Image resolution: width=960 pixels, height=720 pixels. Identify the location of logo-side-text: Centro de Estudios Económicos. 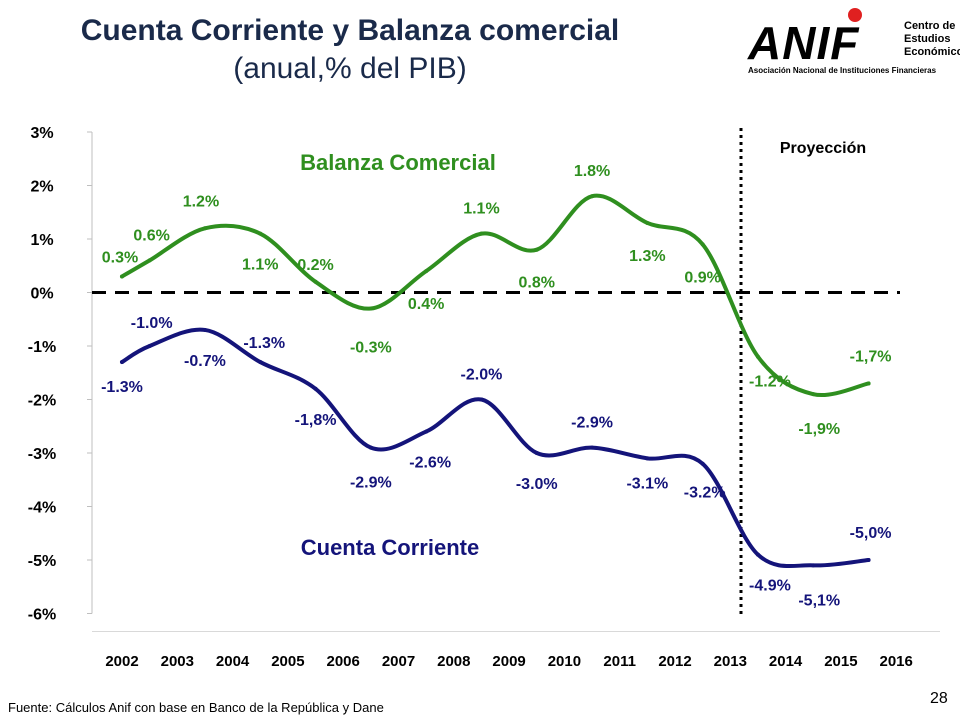
(932, 39).